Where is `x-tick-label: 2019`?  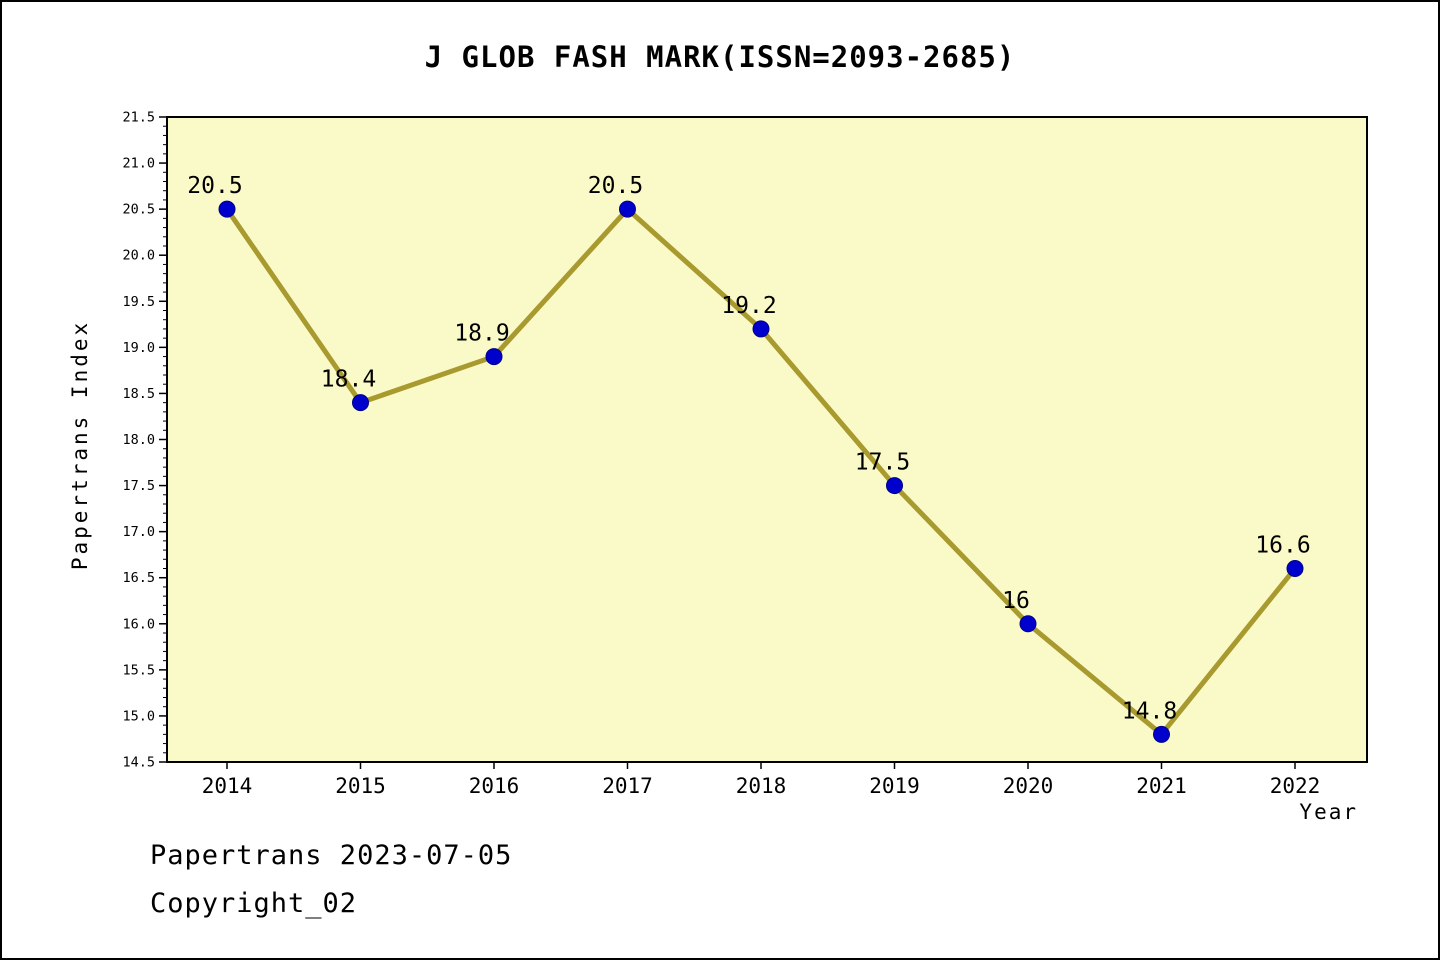 x-tick-label: 2019 is located at coordinates (894, 786).